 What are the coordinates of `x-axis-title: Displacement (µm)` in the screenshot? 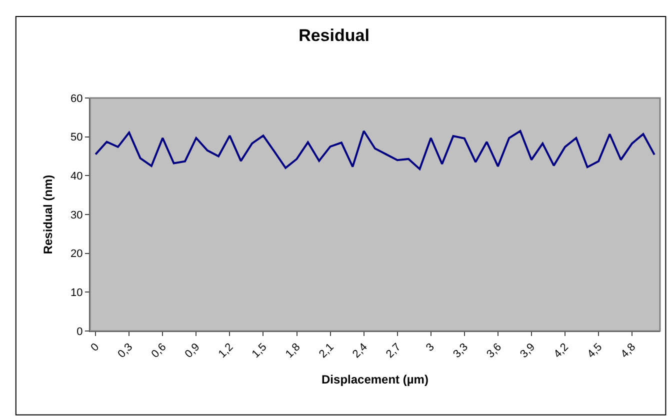 It's located at (375, 379).